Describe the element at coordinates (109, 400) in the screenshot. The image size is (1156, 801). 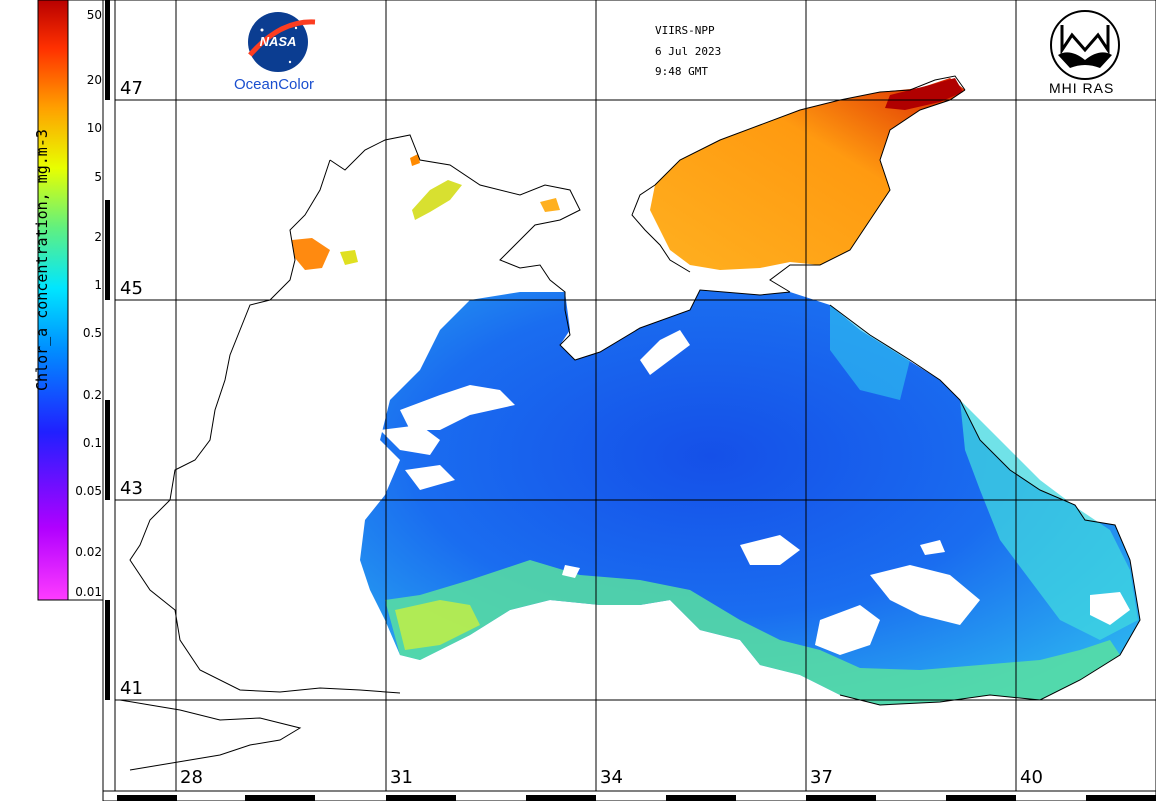
I see `latitude-scale` at that location.